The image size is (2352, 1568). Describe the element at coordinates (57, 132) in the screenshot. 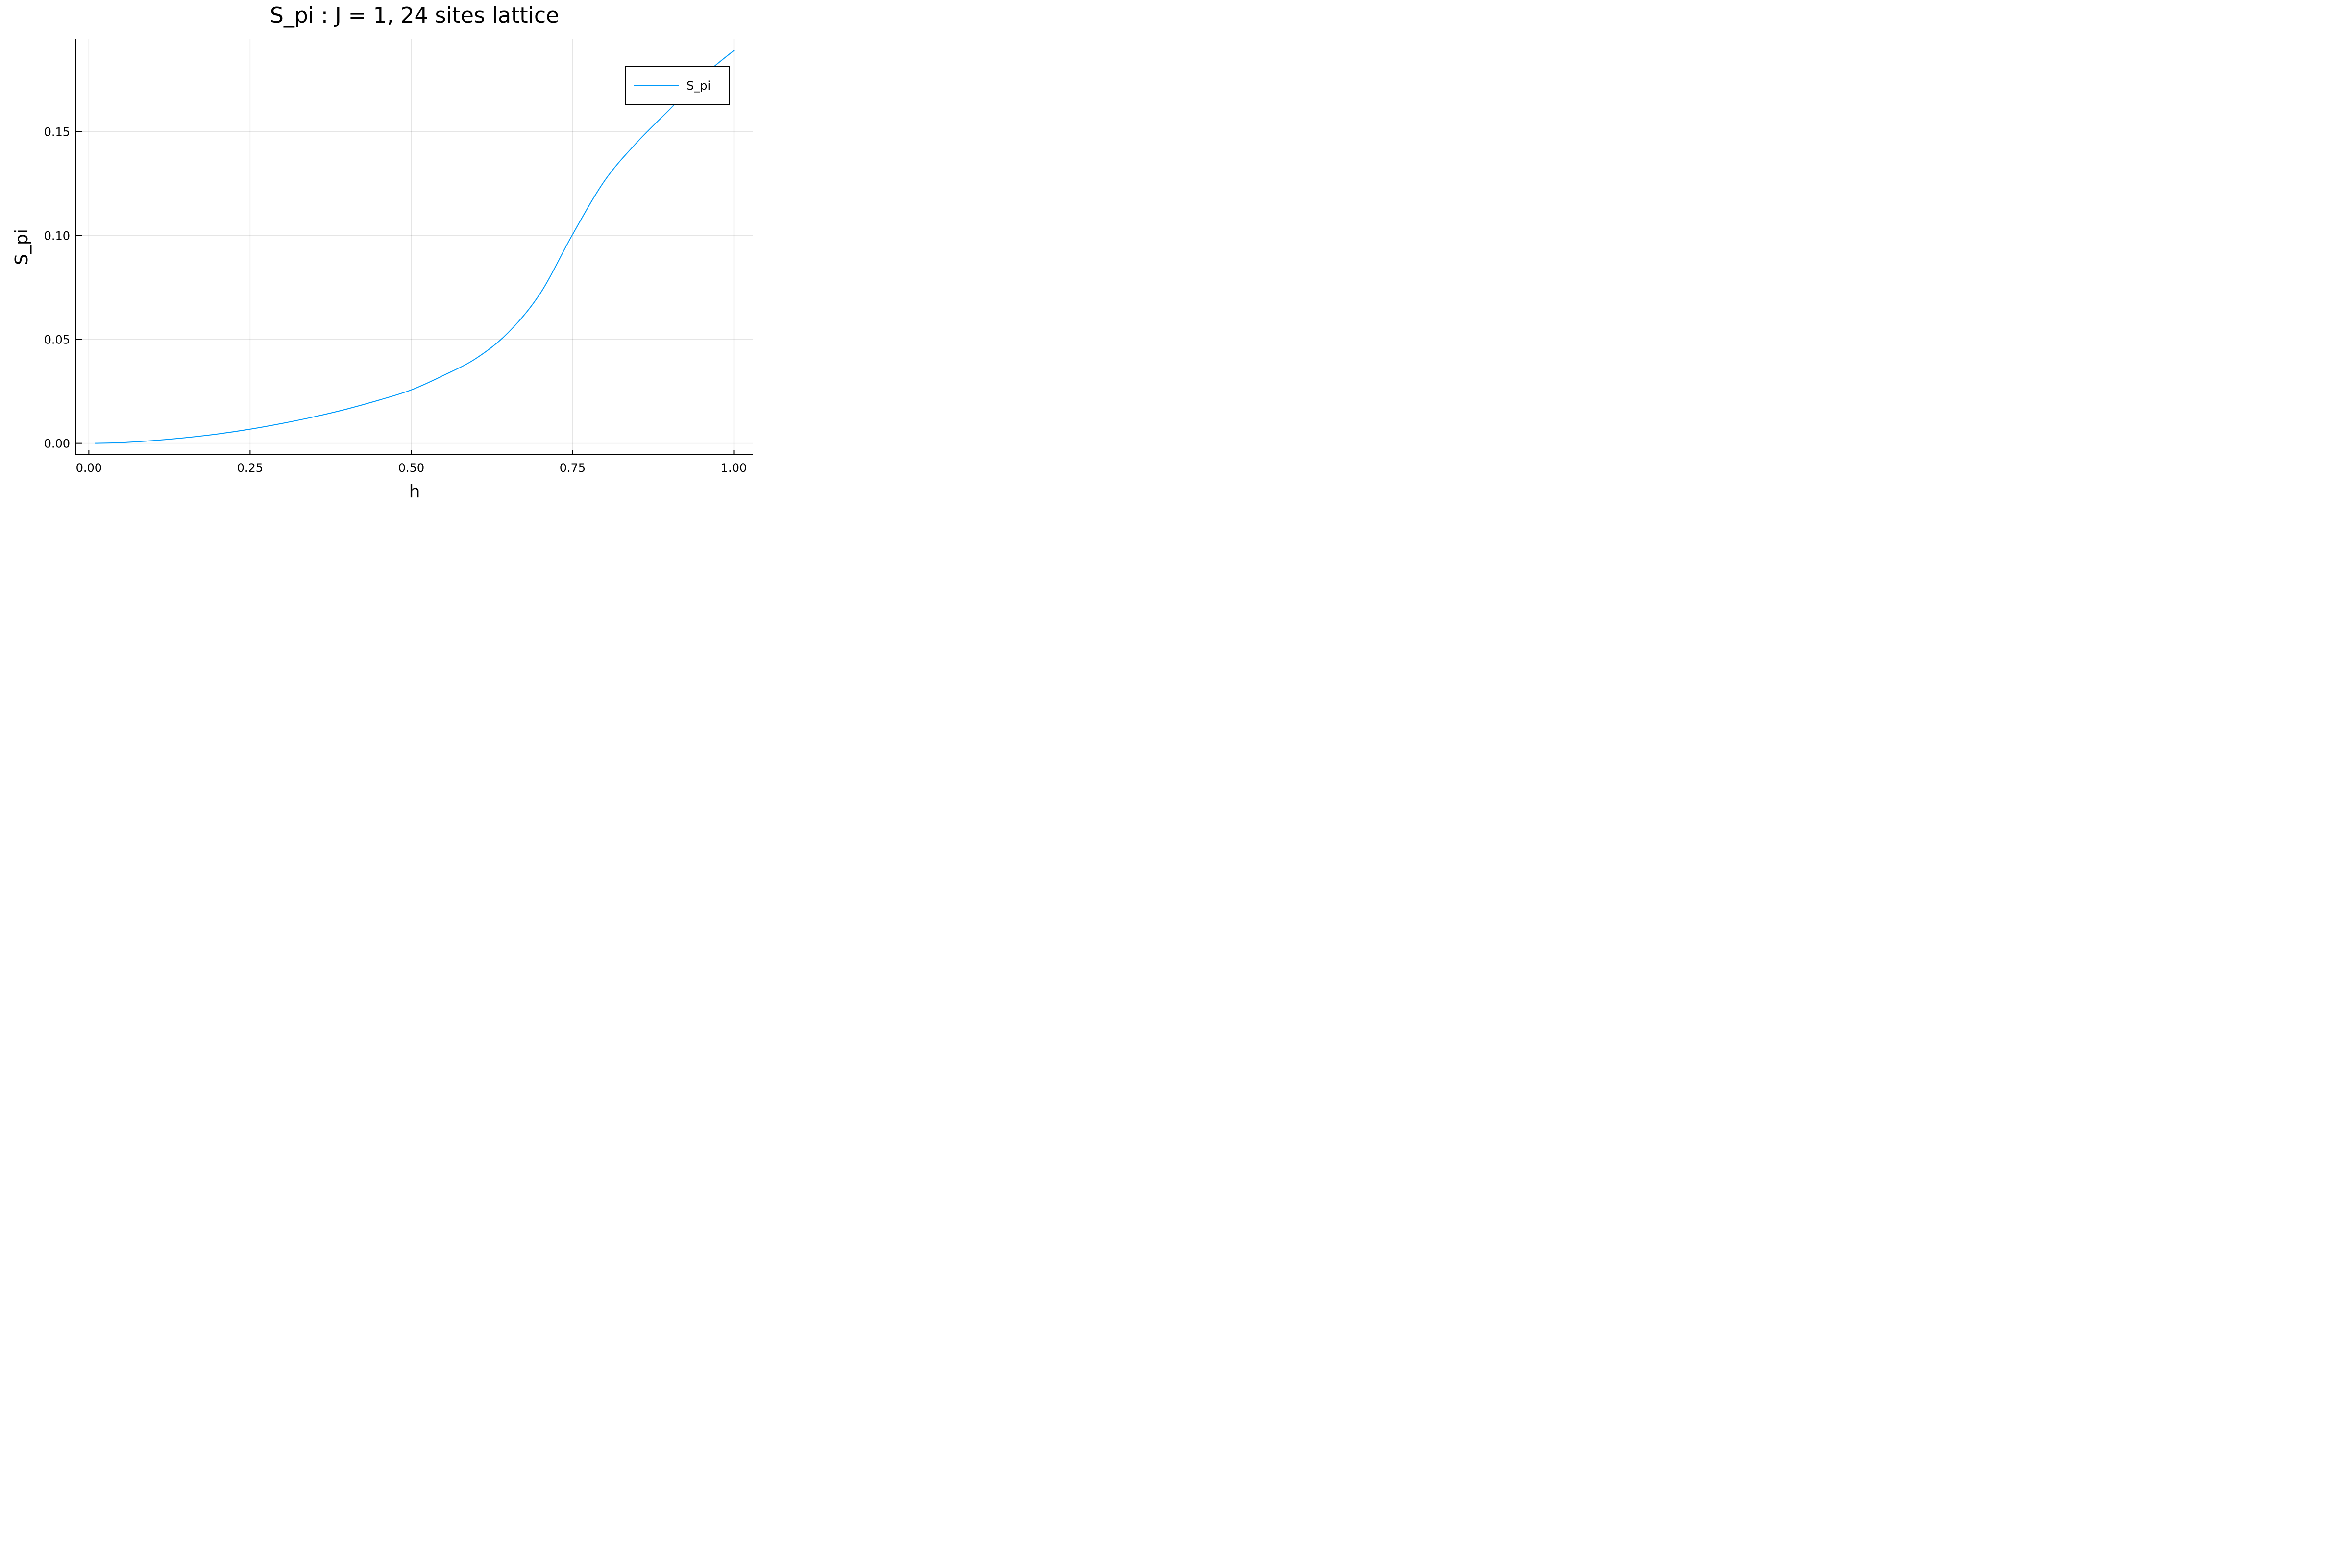

I see `y-tick-label: 0.15` at that location.